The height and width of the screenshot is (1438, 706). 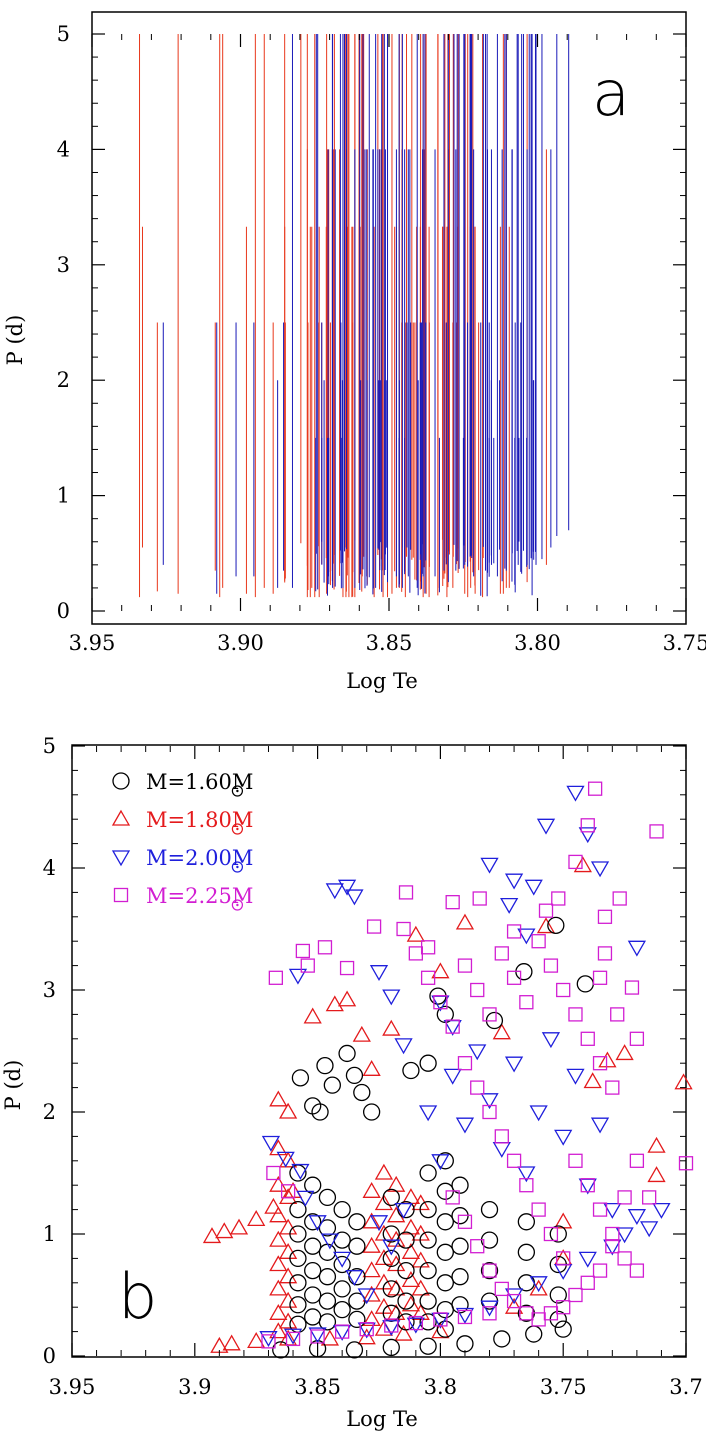 What do you see at coordinates (182, 840) in the screenshot?
I see `panel-b-legend: M=1.60M M=1.80M M=2.00M M=2.25M` at bounding box center [182, 840].